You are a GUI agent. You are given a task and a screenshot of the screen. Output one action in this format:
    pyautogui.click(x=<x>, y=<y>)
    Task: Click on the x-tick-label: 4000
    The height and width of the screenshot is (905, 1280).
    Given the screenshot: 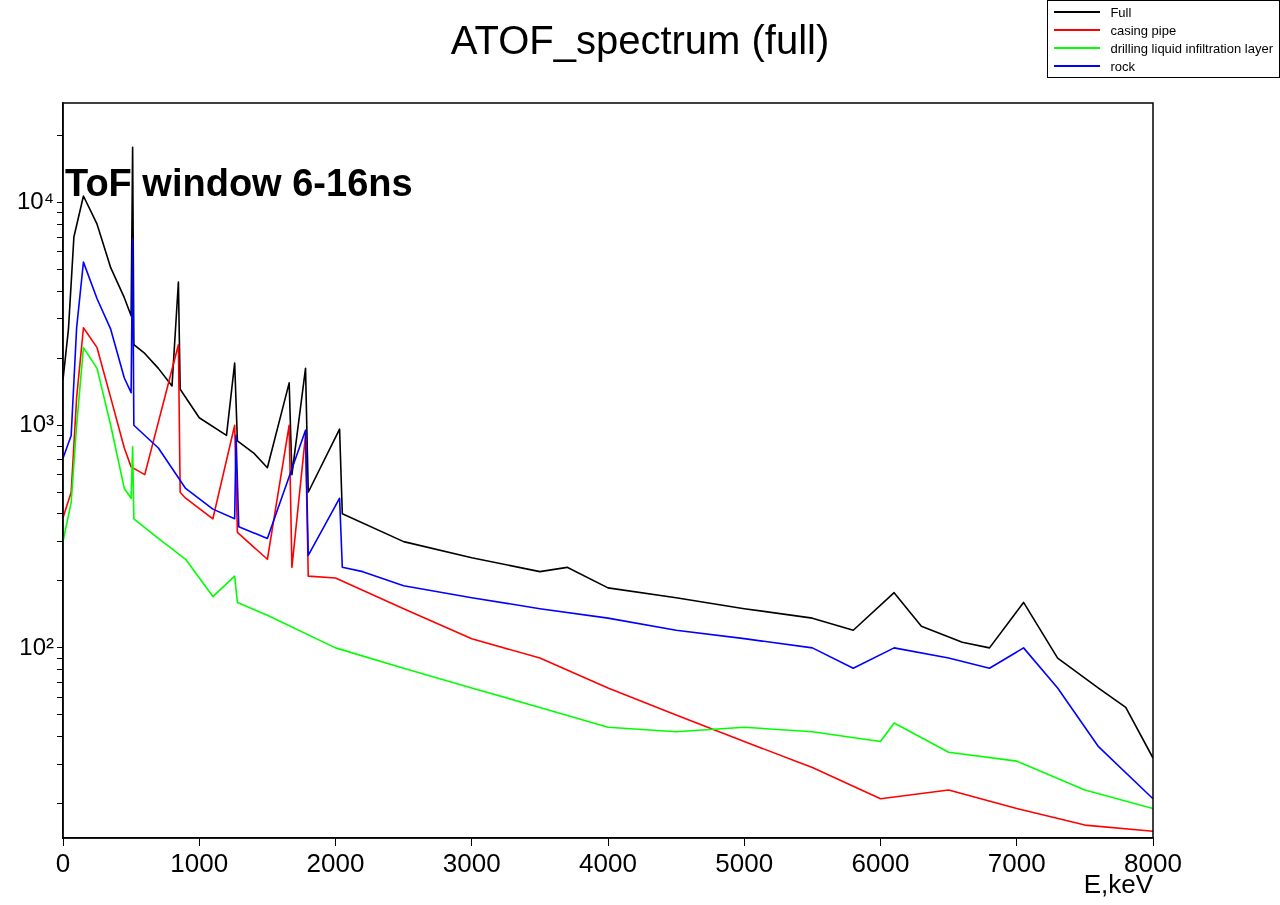 What is the action you would take?
    pyautogui.click(x=608, y=862)
    